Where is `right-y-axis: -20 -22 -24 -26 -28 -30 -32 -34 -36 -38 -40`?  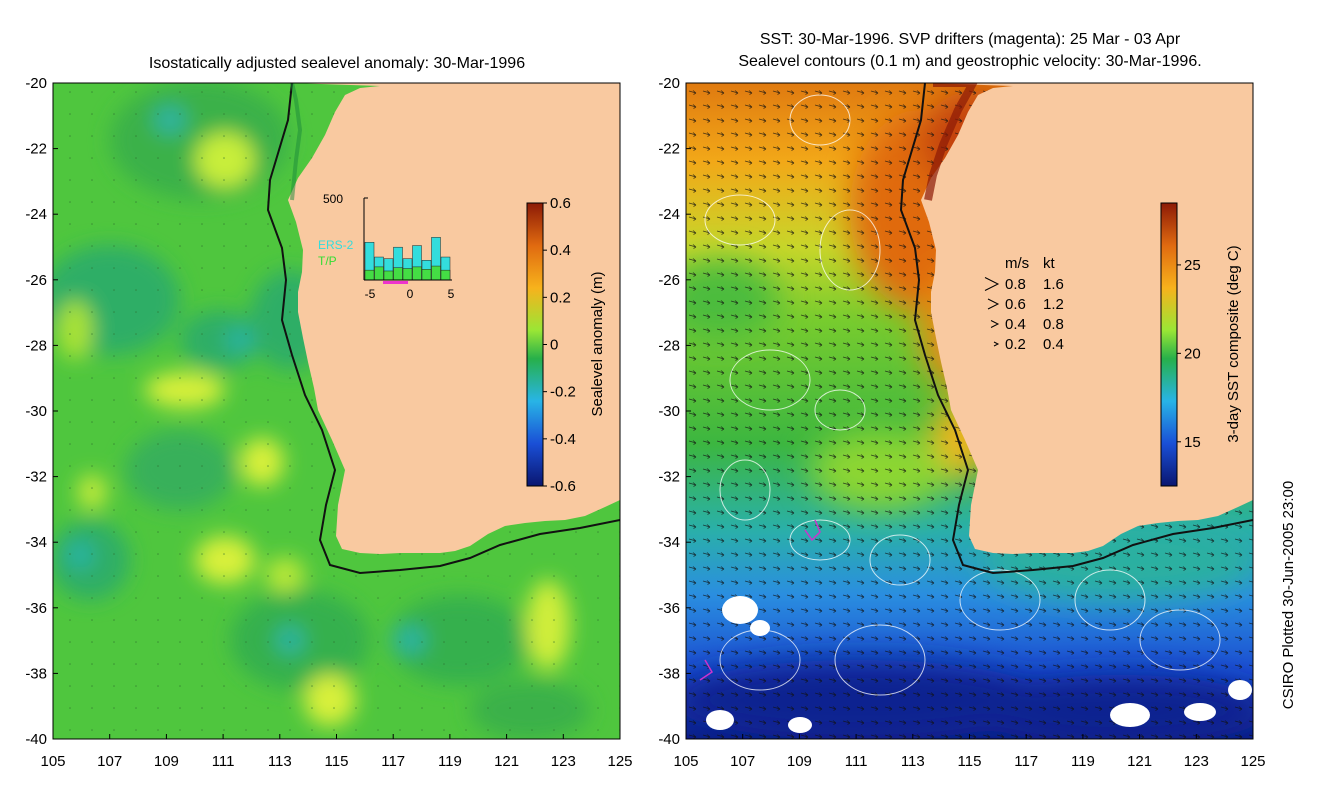 right-y-axis: -20 -22 -24 -26 -28 -30 -32 -34 -36 -38 -40 is located at coordinates (674, 411).